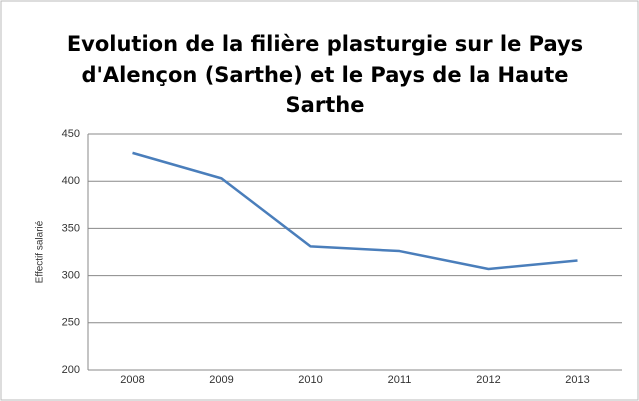 The width and height of the screenshot is (639, 401). What do you see at coordinates (71, 228) in the screenshot?
I see `y-tick-label: 350` at bounding box center [71, 228].